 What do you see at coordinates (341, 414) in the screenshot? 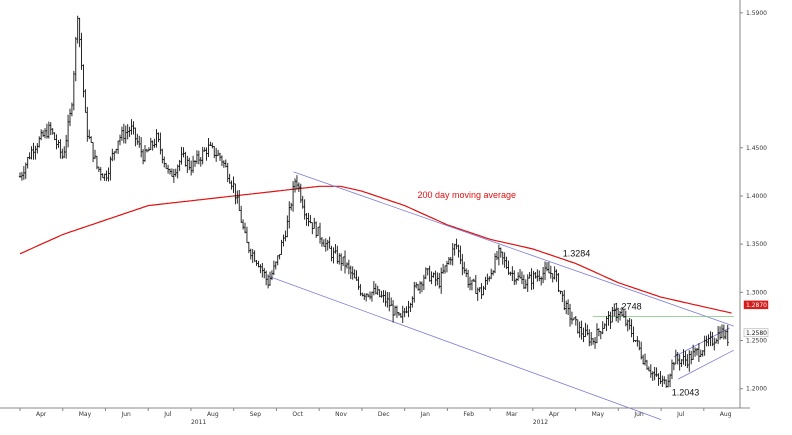
I see `x-tick-label: Nov` at bounding box center [341, 414].